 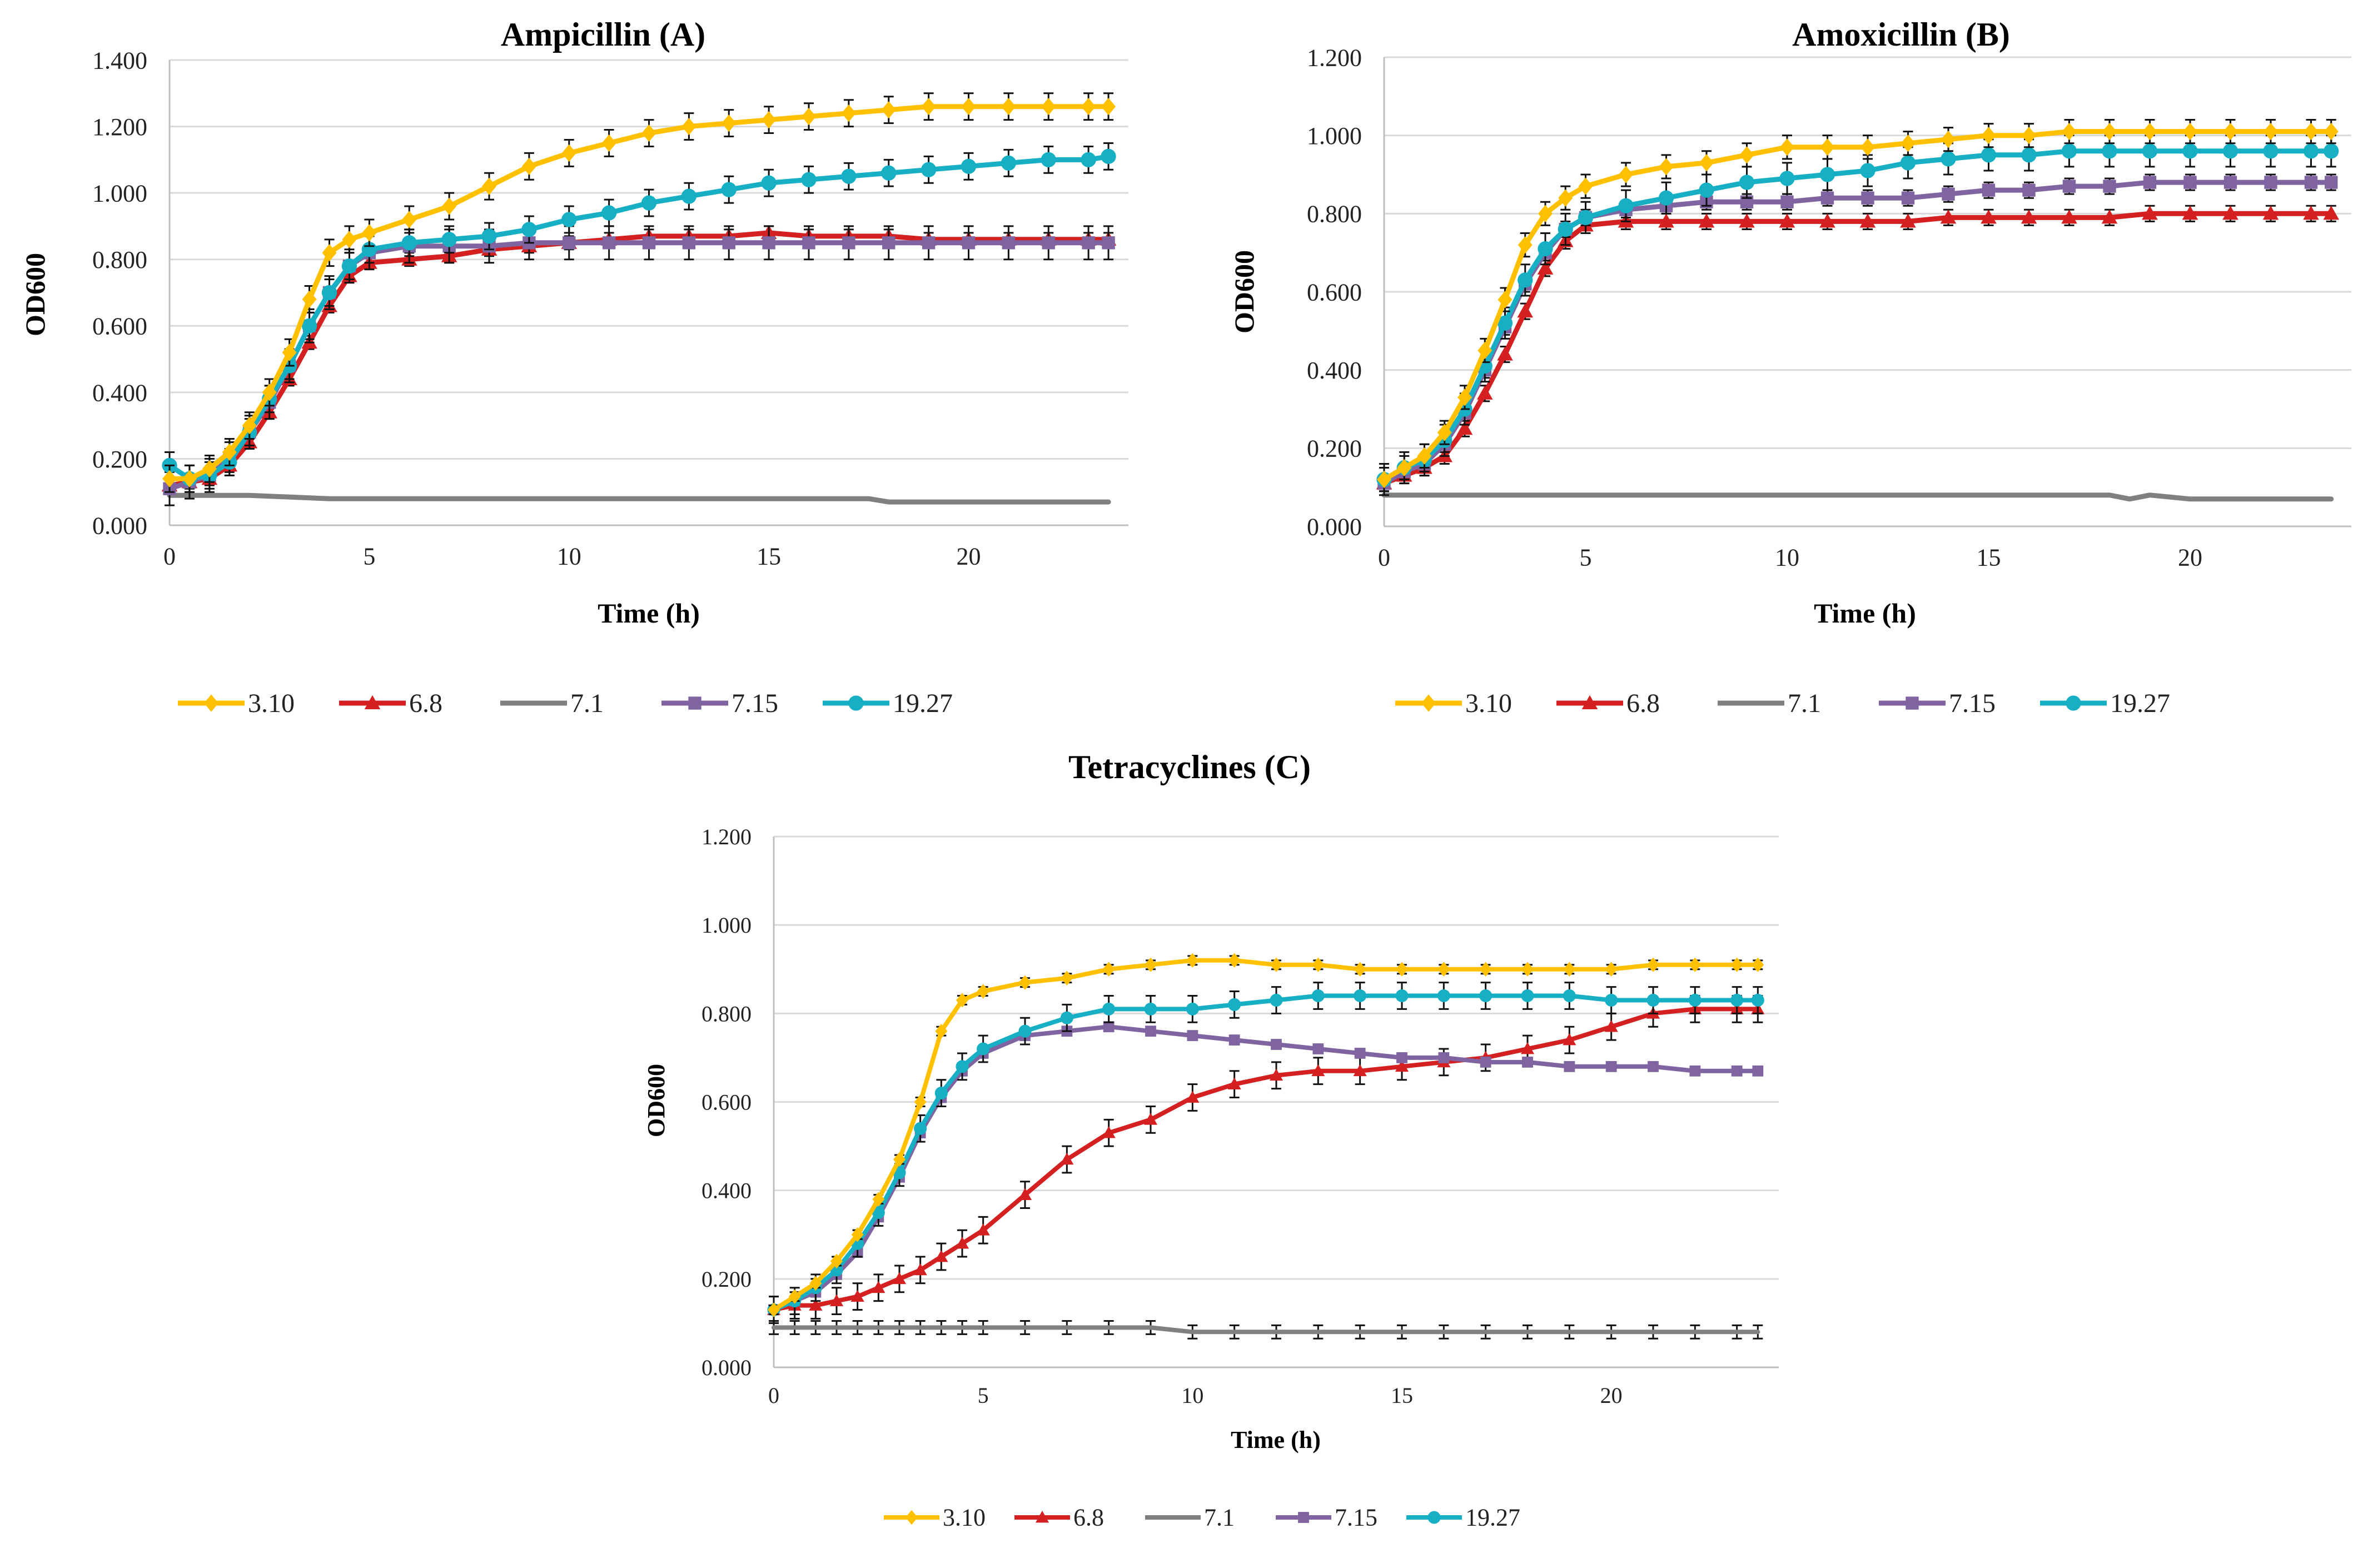 What do you see at coordinates (119, 525) in the screenshot?
I see `y-tick-label: 0.000` at bounding box center [119, 525].